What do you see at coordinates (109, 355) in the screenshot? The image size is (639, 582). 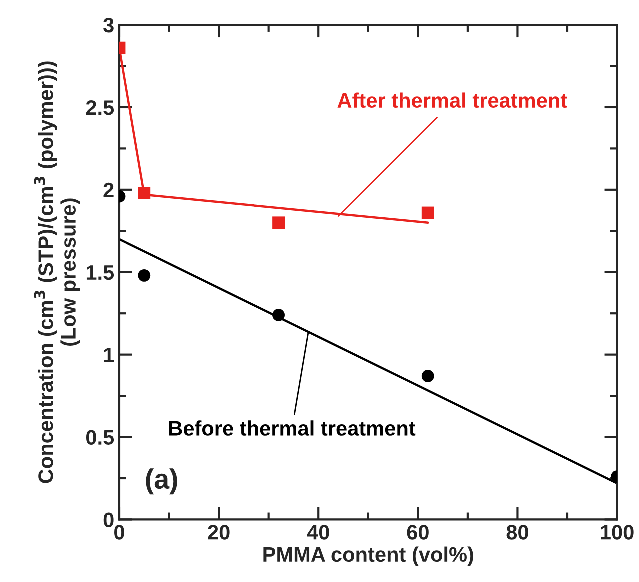 I see `y-tick-label: 1` at bounding box center [109, 355].